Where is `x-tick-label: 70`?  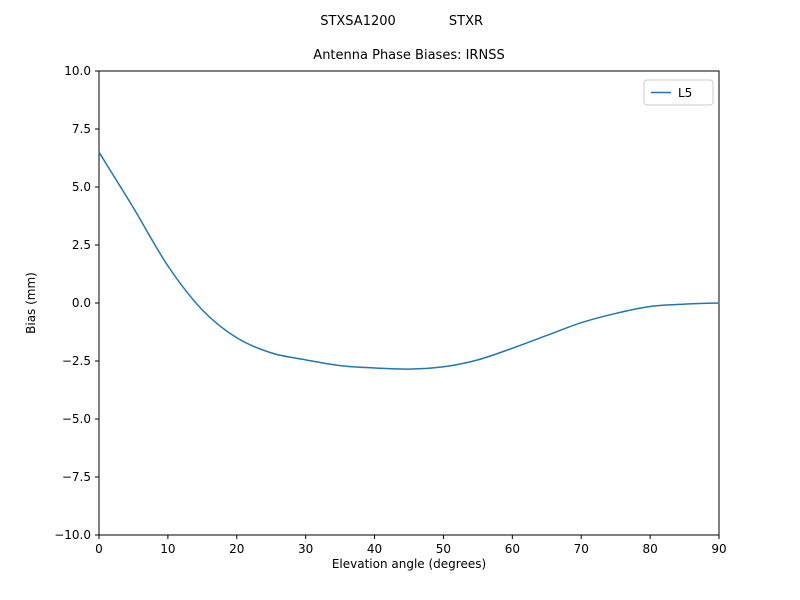 x-tick-label: 70 is located at coordinates (581, 549).